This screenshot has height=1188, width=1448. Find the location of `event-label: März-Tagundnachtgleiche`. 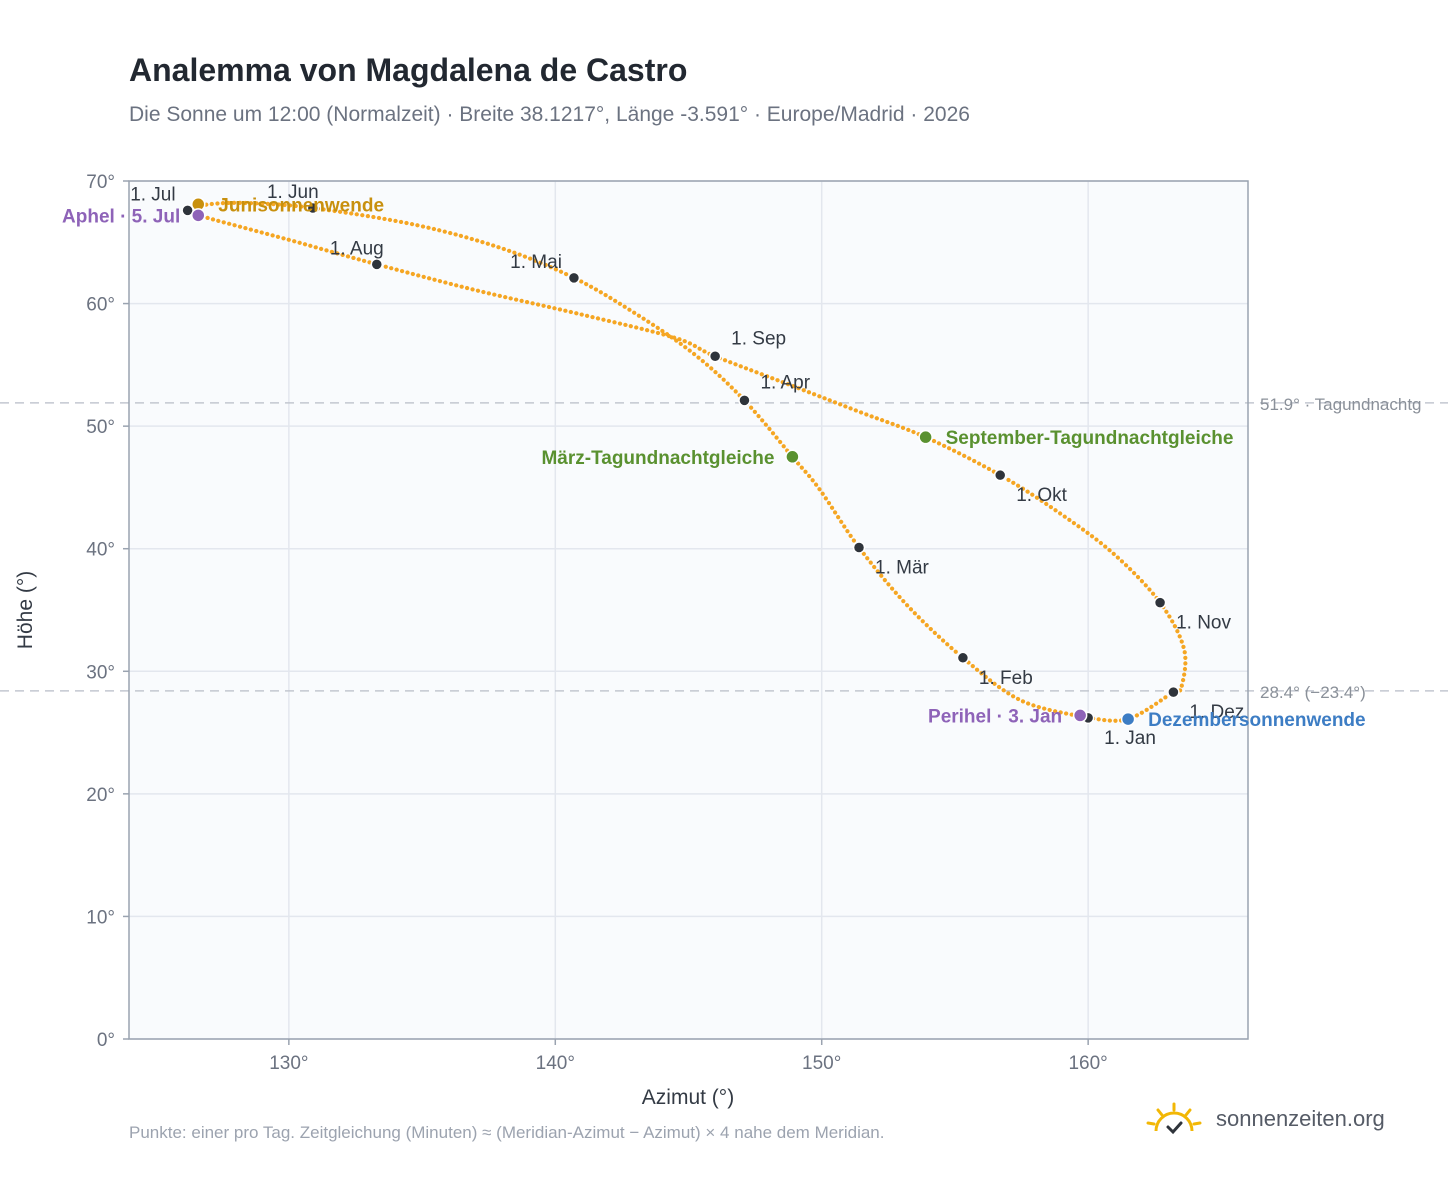

event-label: März-Tagundnachtgleiche is located at coordinates (657, 458).